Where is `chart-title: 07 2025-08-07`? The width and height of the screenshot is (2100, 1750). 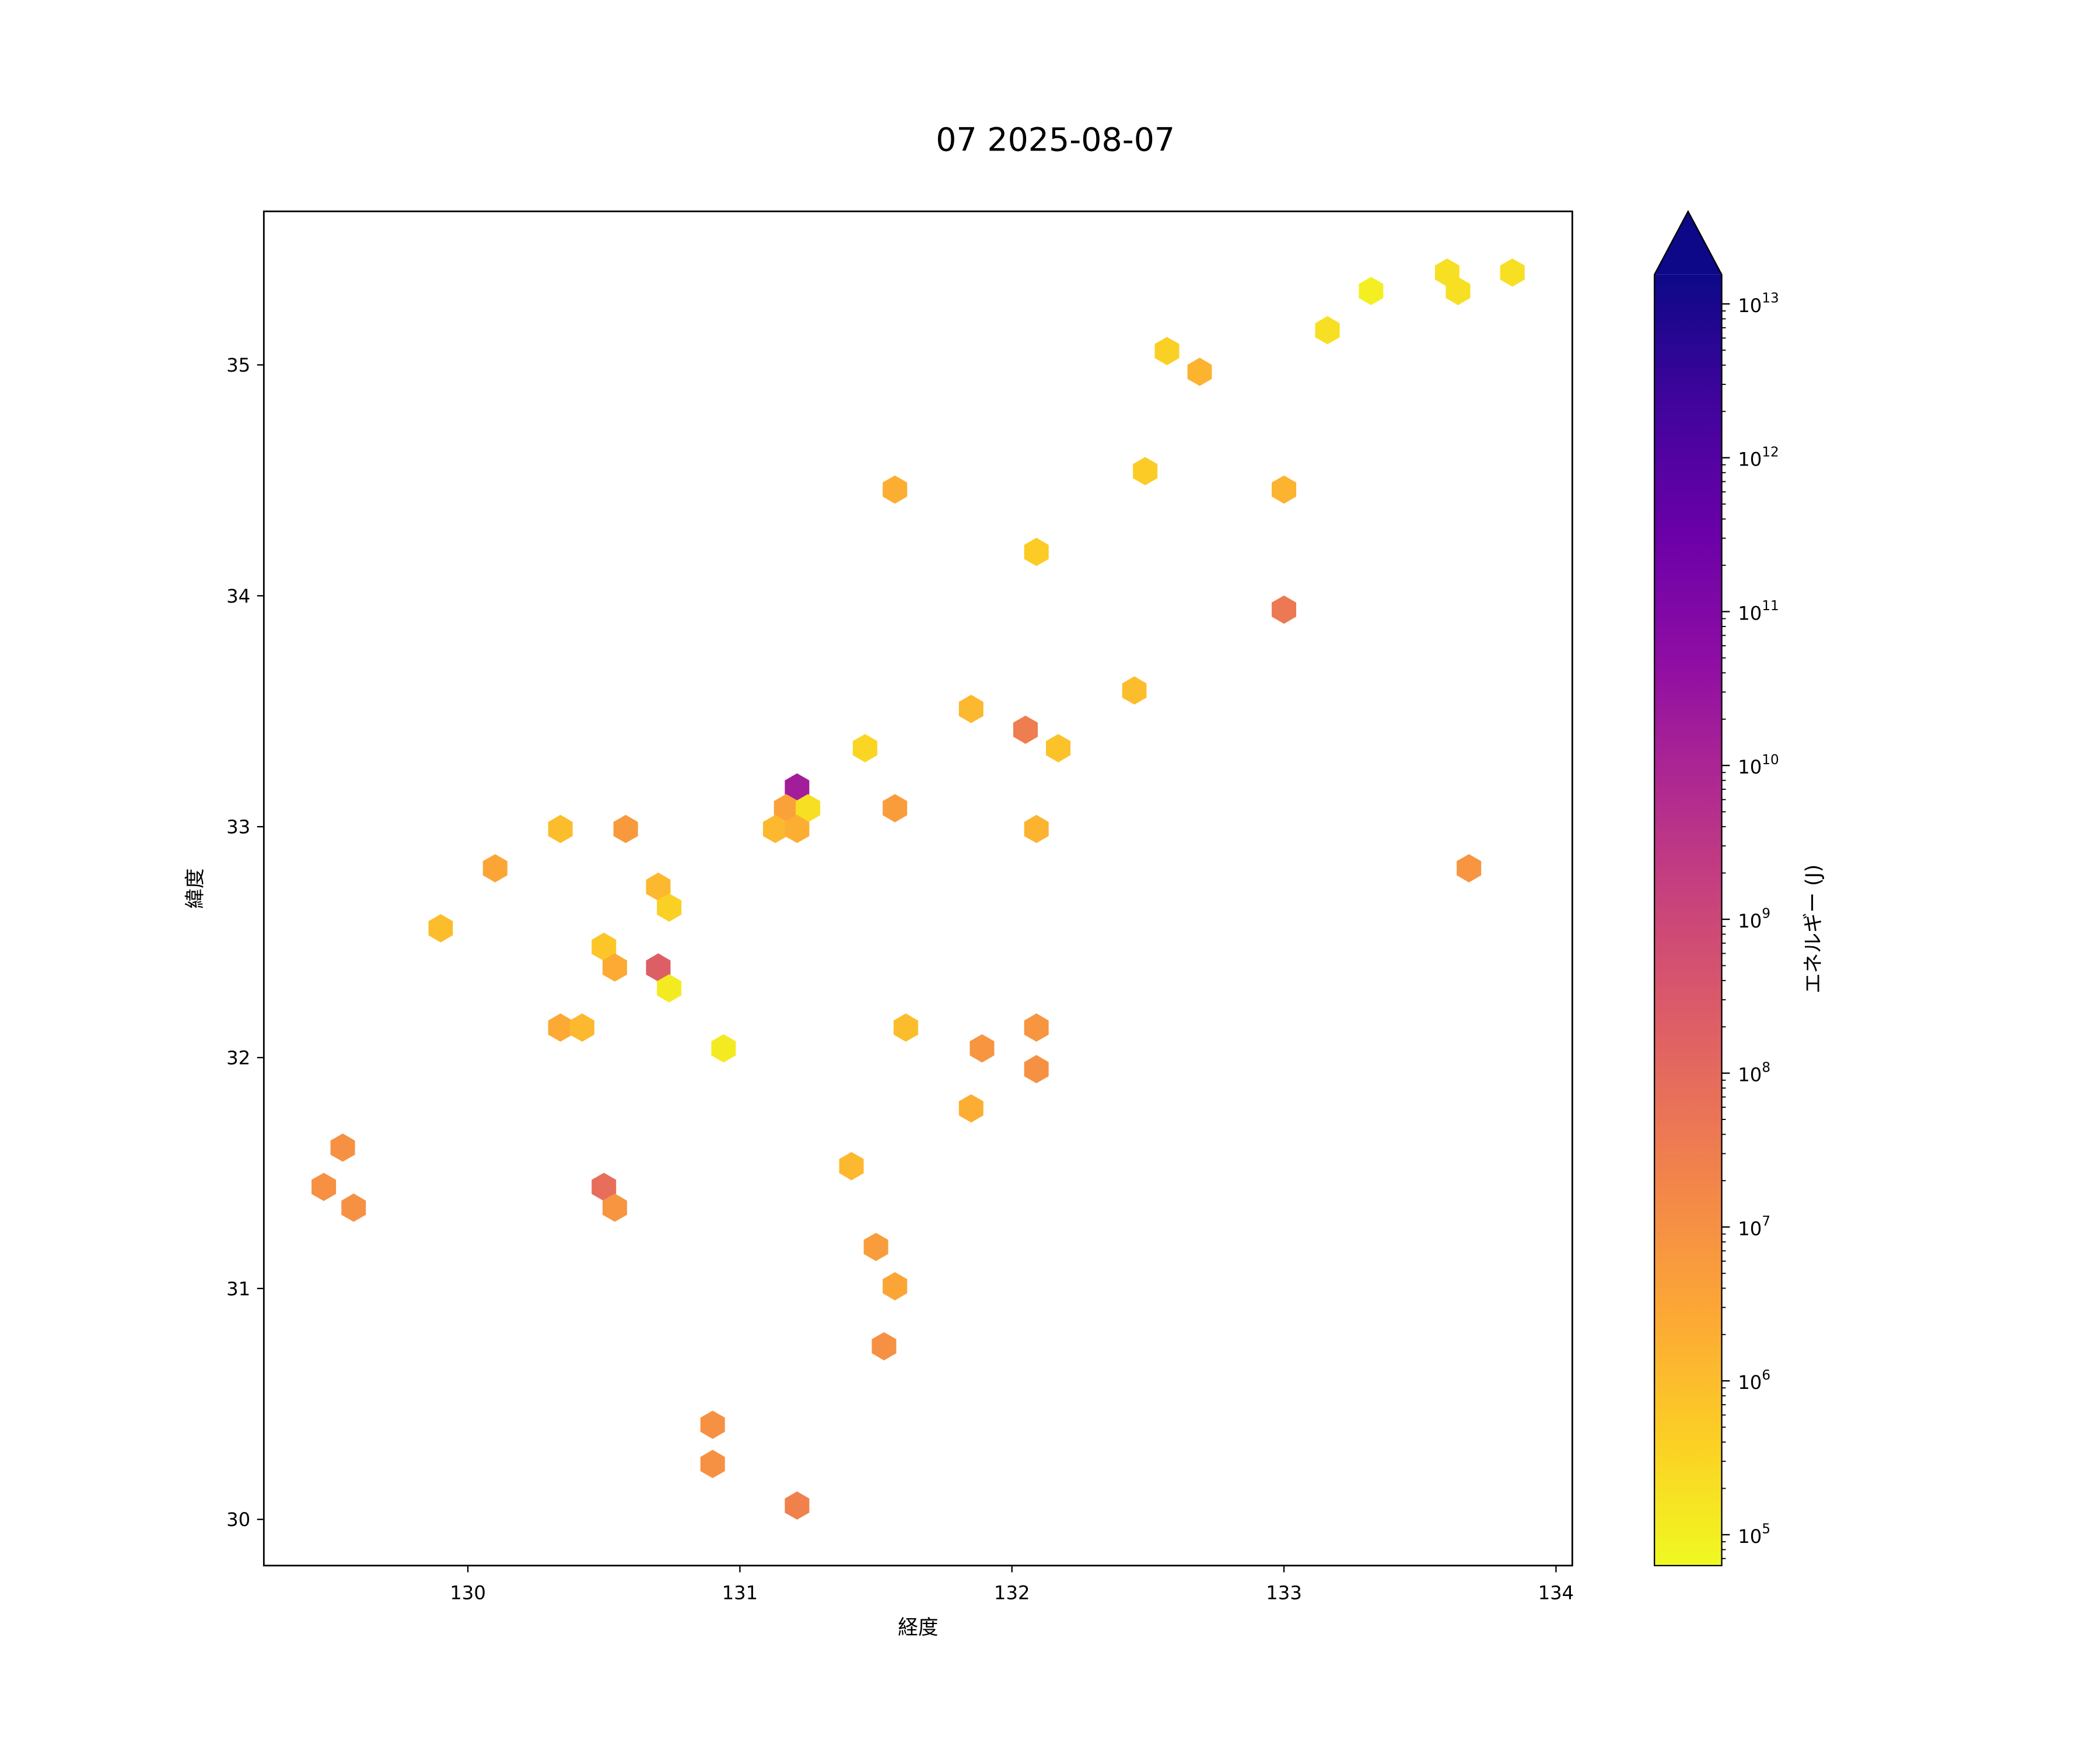
chart-title: 07 2025-08-07 is located at coordinates (1055, 140).